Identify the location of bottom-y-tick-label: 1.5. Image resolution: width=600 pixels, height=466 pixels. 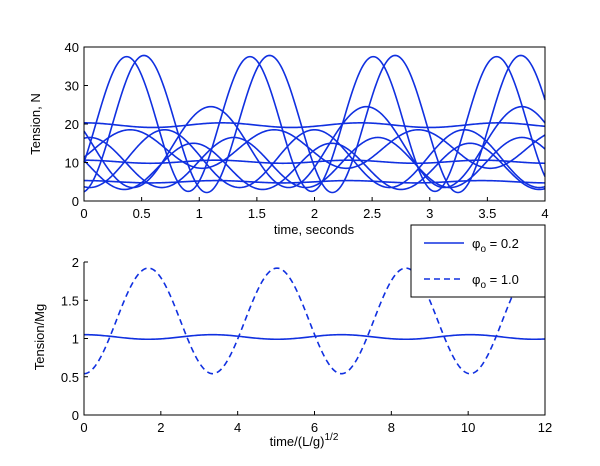
(70, 300).